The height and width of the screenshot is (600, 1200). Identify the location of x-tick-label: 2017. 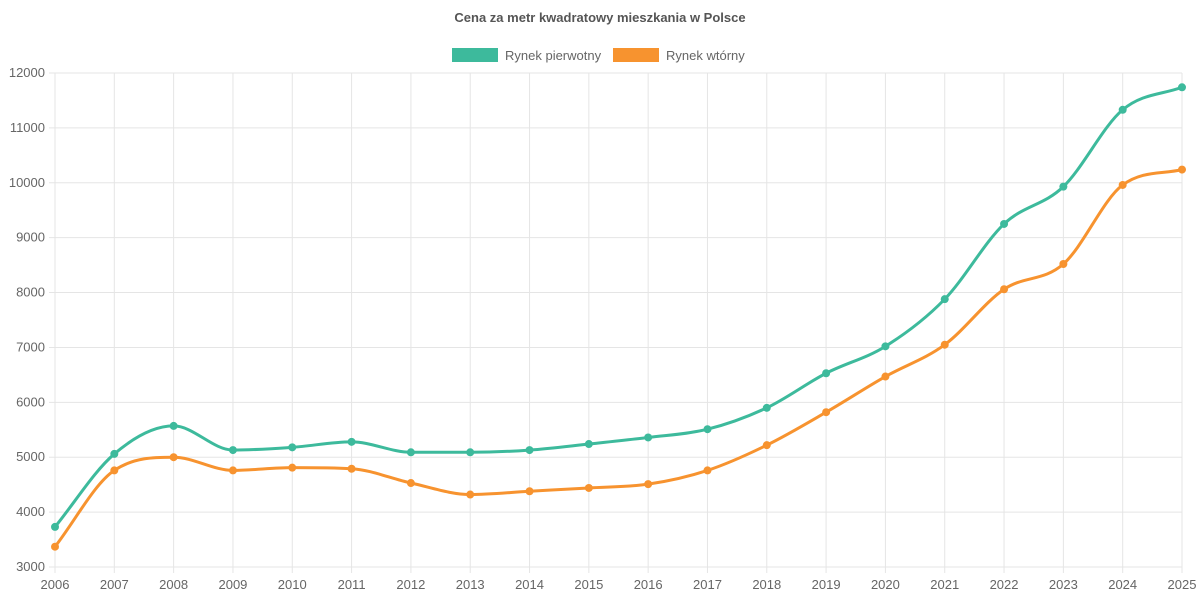
(707, 584).